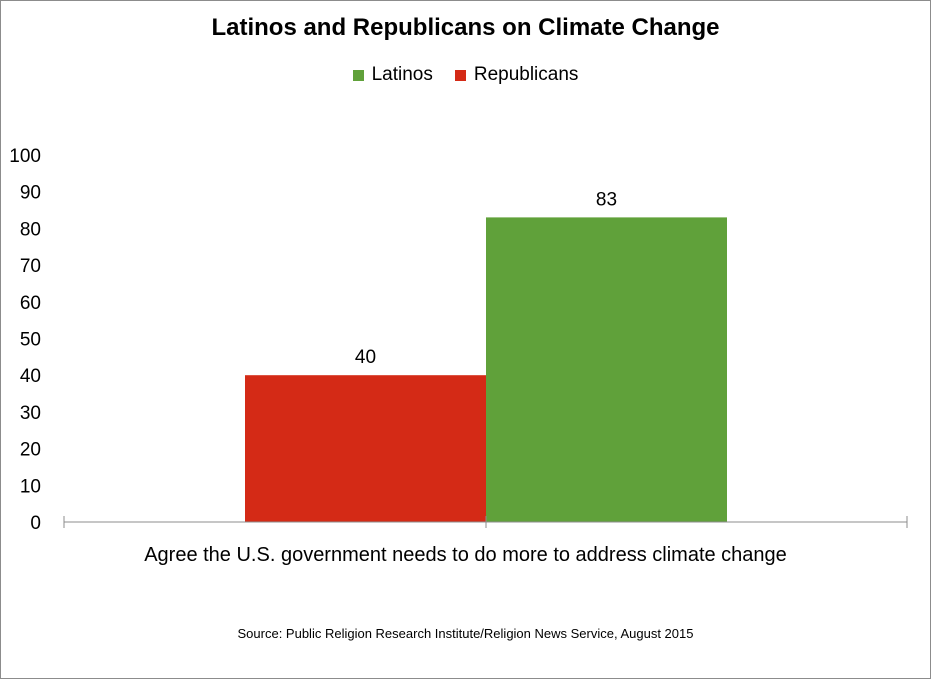 The width and height of the screenshot is (931, 679). Describe the element at coordinates (606, 199) in the screenshot. I see `data-label-latinos: 83` at that location.